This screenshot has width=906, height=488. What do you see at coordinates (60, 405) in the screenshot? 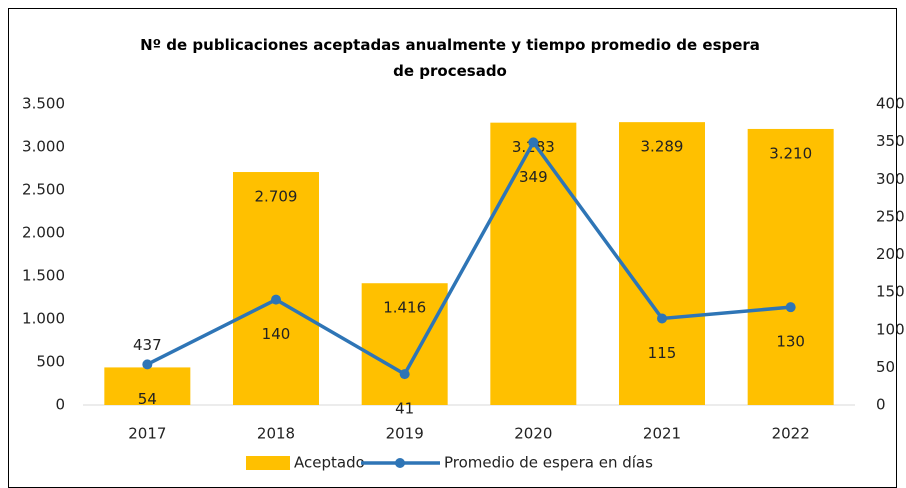
I see `y-tick-label: 0` at bounding box center [60, 405].